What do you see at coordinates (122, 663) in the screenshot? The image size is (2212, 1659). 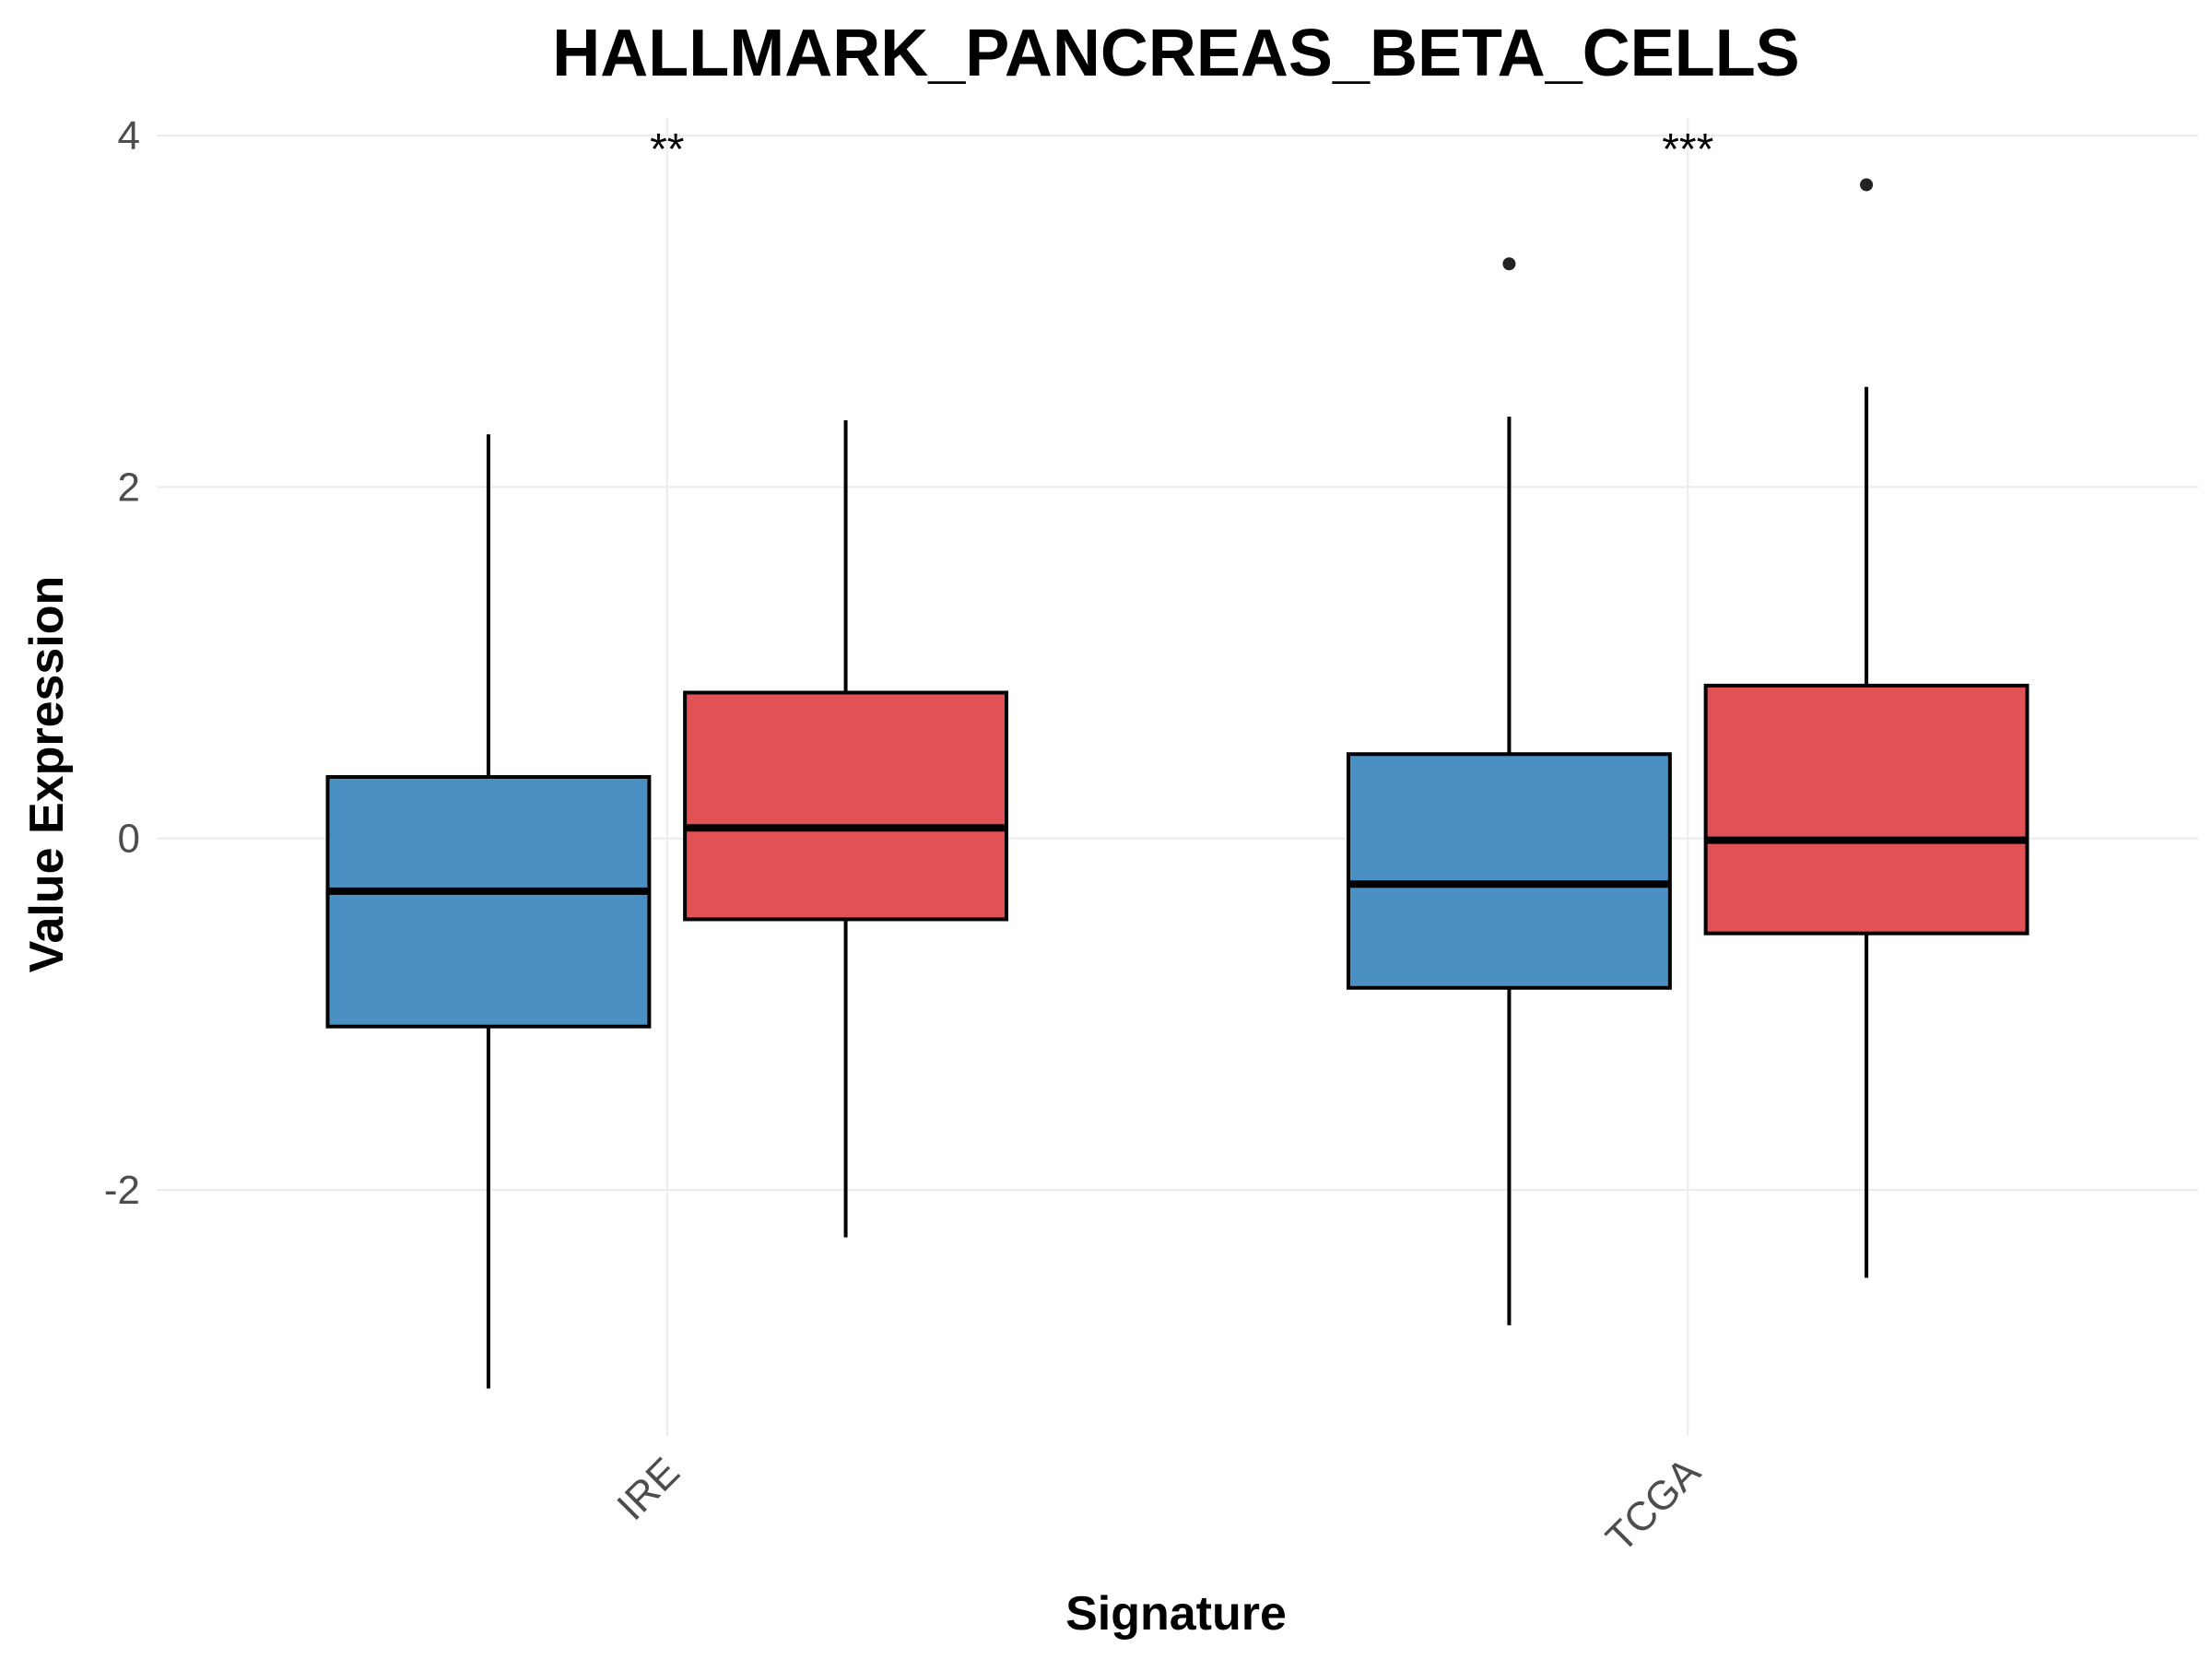 I see `y-axis-ticks: -2 0 2 4` at bounding box center [122, 663].